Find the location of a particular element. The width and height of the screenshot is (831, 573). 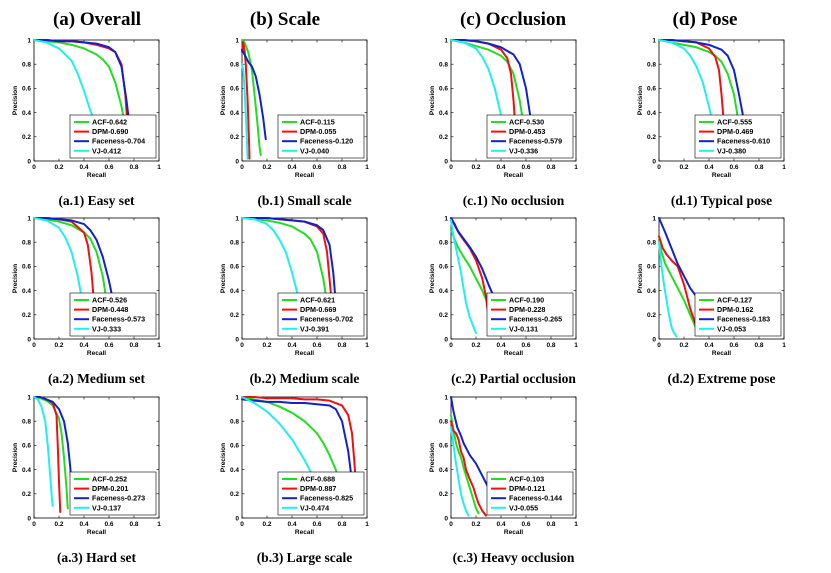

legend-entry-faceness: Faceness-0.579 is located at coordinates (535, 141).